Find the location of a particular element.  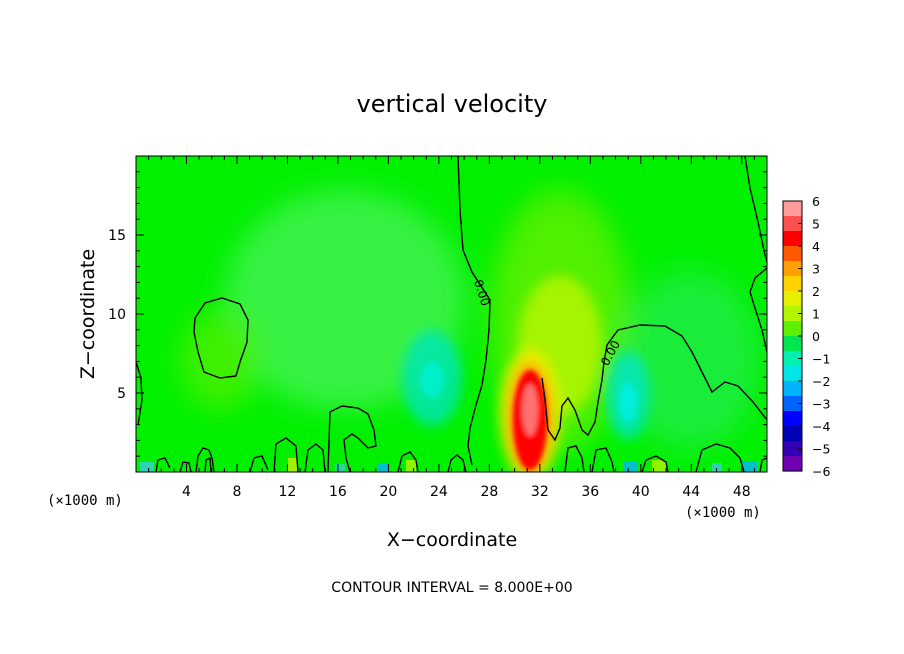

x-unit-label-right: (×1000 m) is located at coordinates (723, 513).